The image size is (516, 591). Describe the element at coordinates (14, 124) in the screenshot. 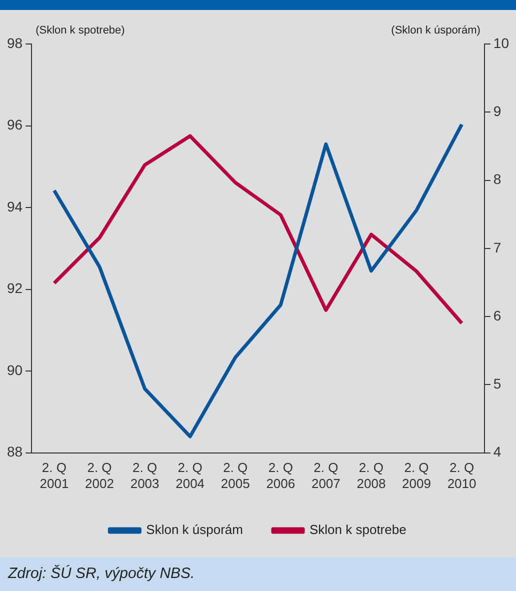

I see `y-tick-label: 96` at that location.